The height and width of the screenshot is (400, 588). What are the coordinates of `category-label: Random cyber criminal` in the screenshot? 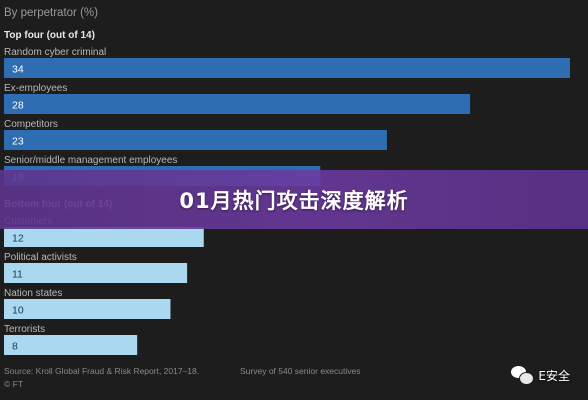 It's located at (55, 52).